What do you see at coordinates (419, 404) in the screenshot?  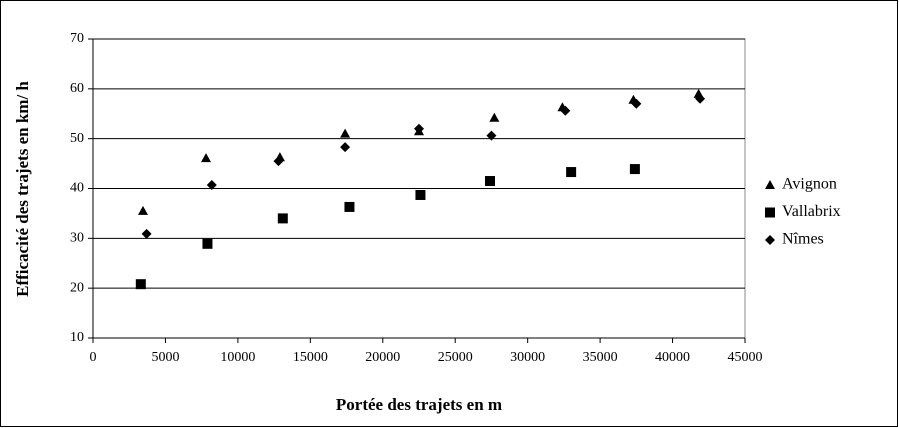 I see `x-axis-title: Portée des trajets en m` at bounding box center [419, 404].